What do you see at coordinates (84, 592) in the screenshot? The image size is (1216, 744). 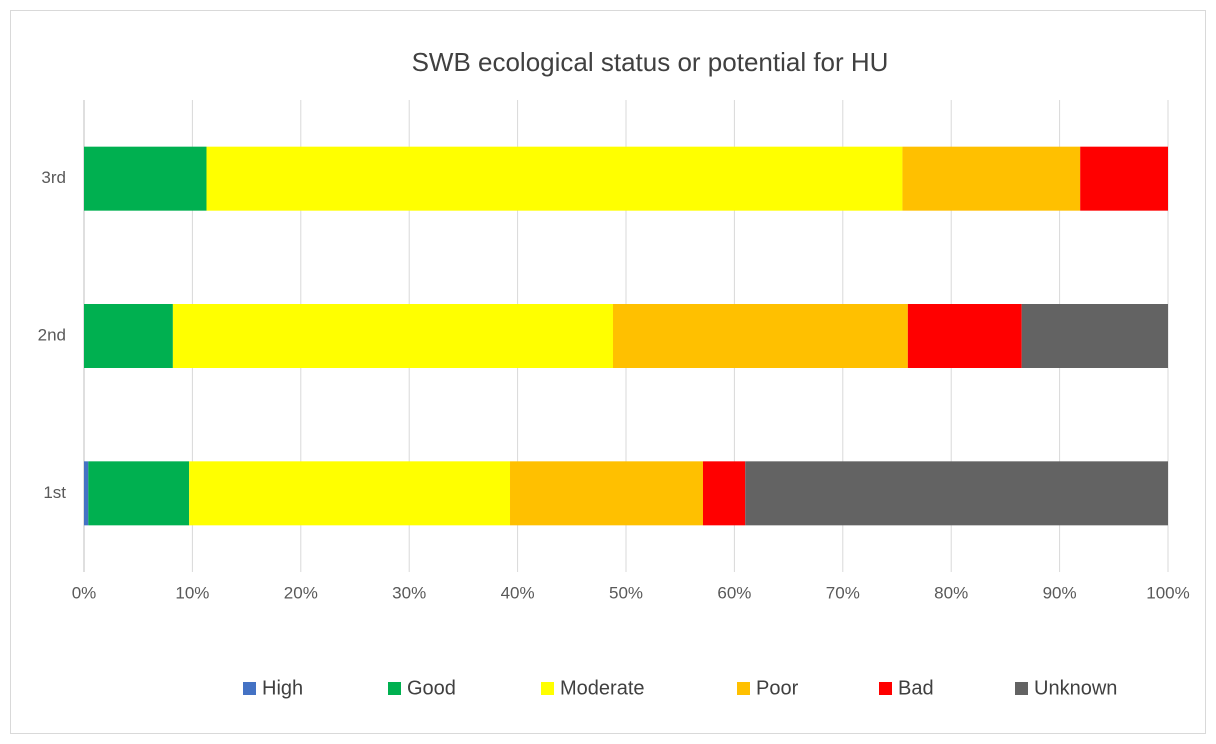 I see `x-tick-label: 0%` at bounding box center [84, 592].